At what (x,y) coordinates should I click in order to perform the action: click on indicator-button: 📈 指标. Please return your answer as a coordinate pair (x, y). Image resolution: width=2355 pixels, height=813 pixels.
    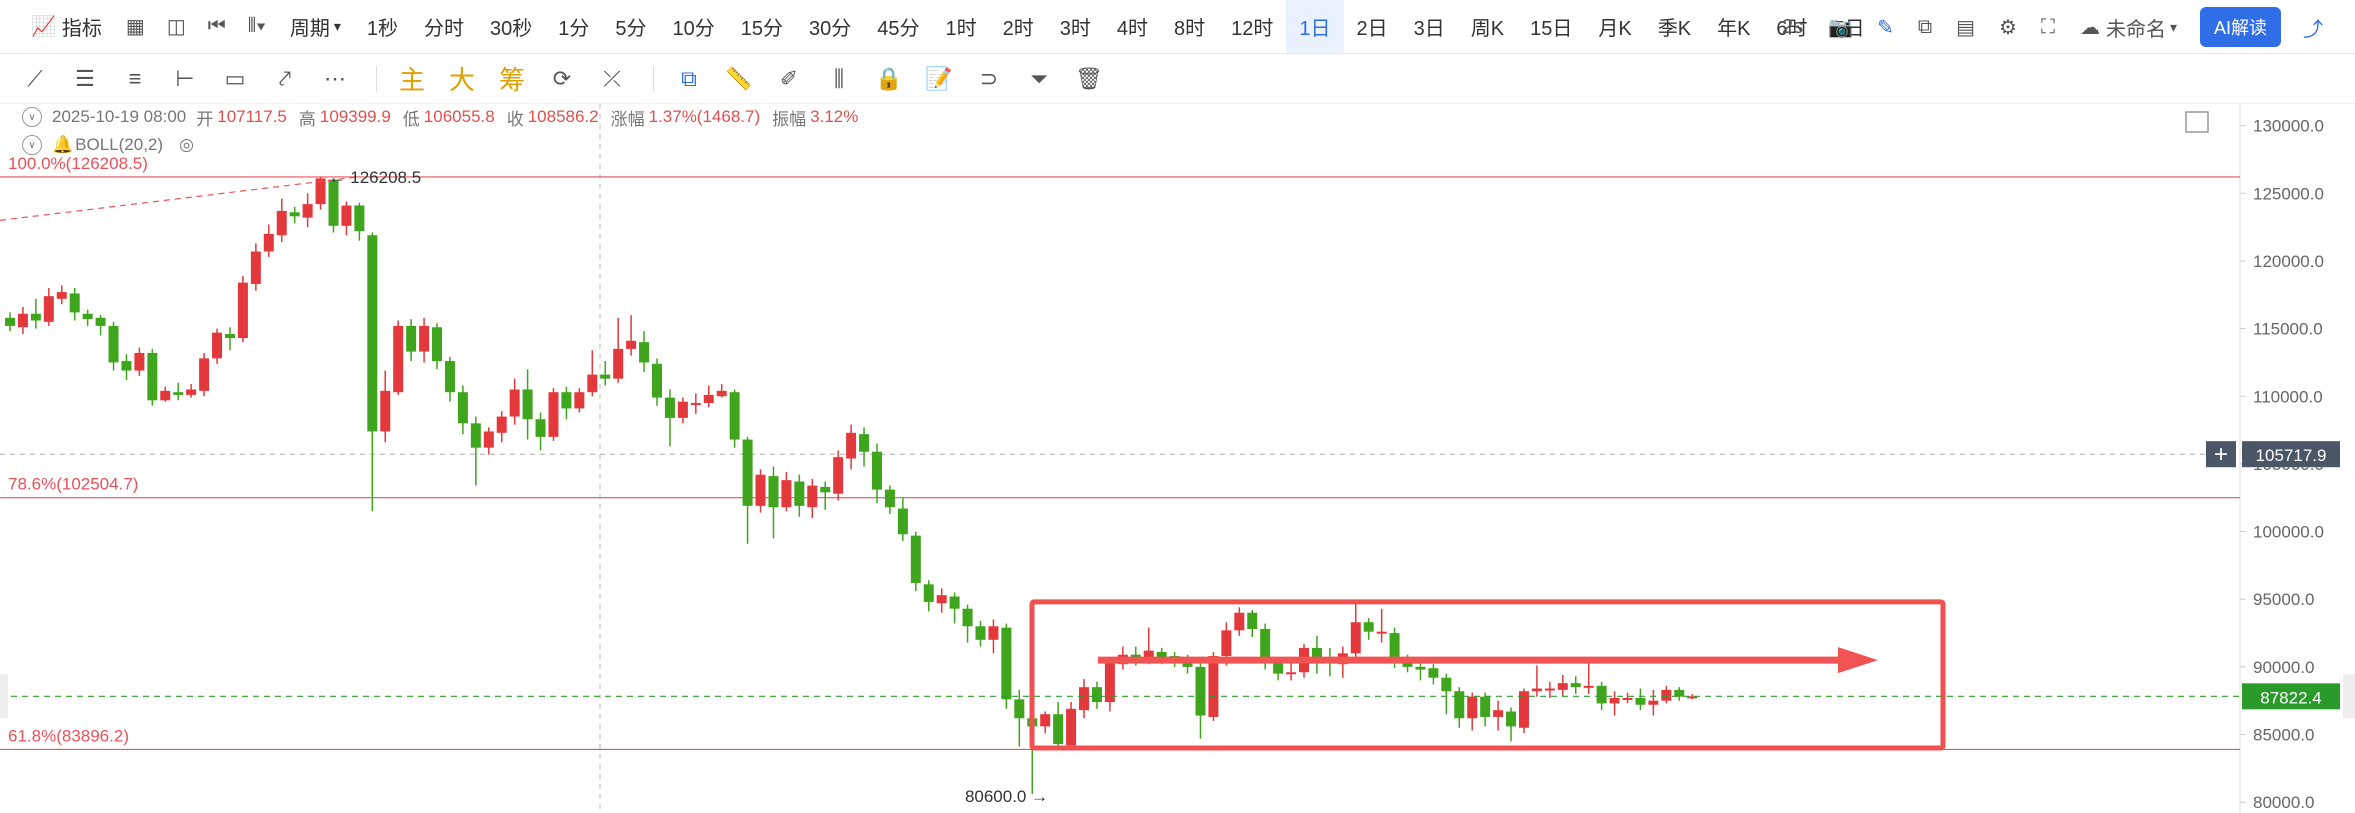
    Looking at the image, I should click on (66, 26).